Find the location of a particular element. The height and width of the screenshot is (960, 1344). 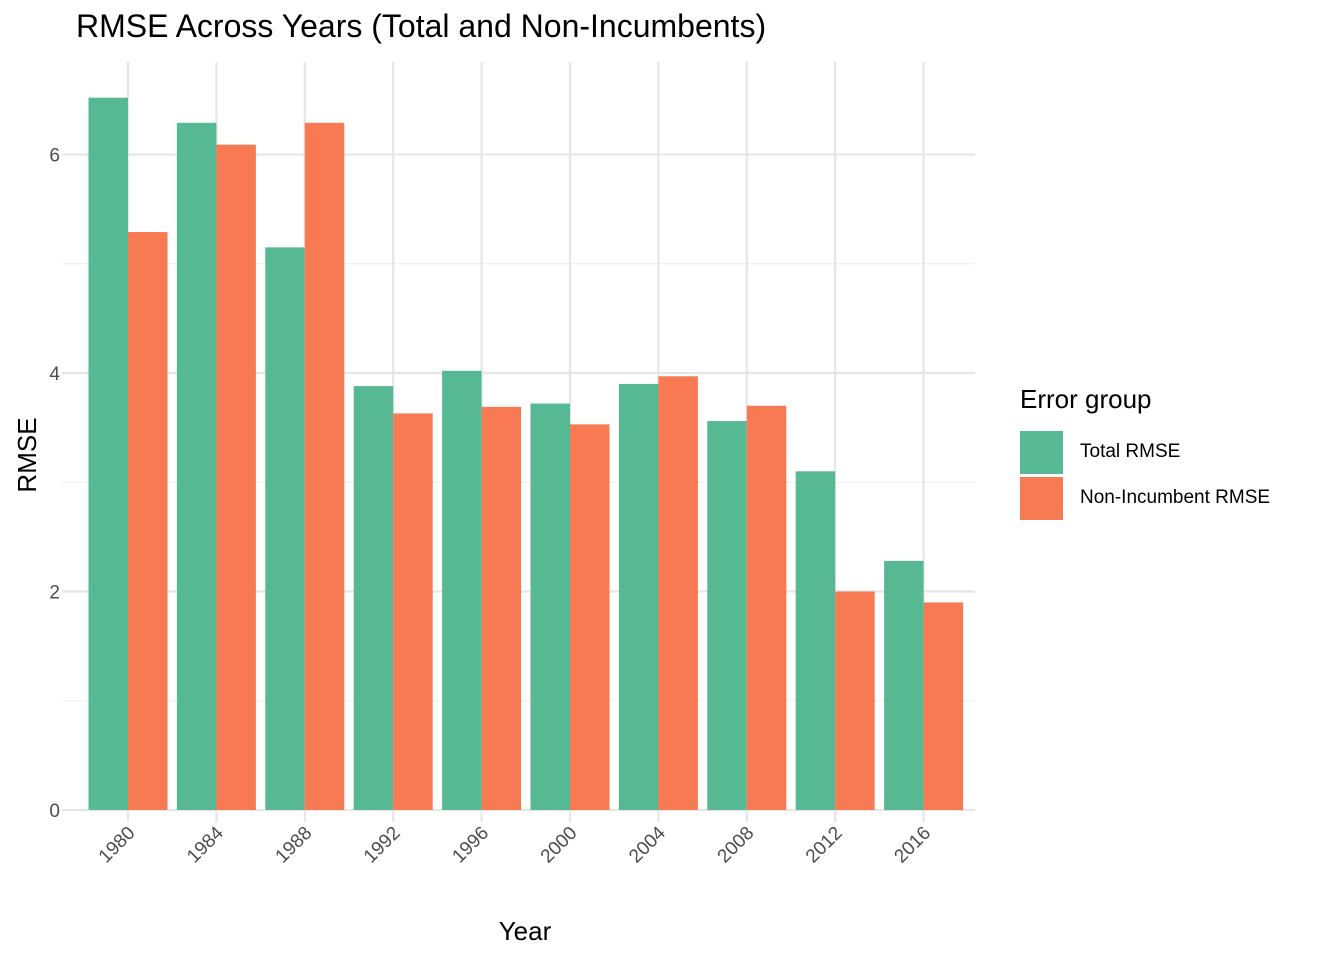

x-tick-label: 1980 is located at coordinates (117, 845).